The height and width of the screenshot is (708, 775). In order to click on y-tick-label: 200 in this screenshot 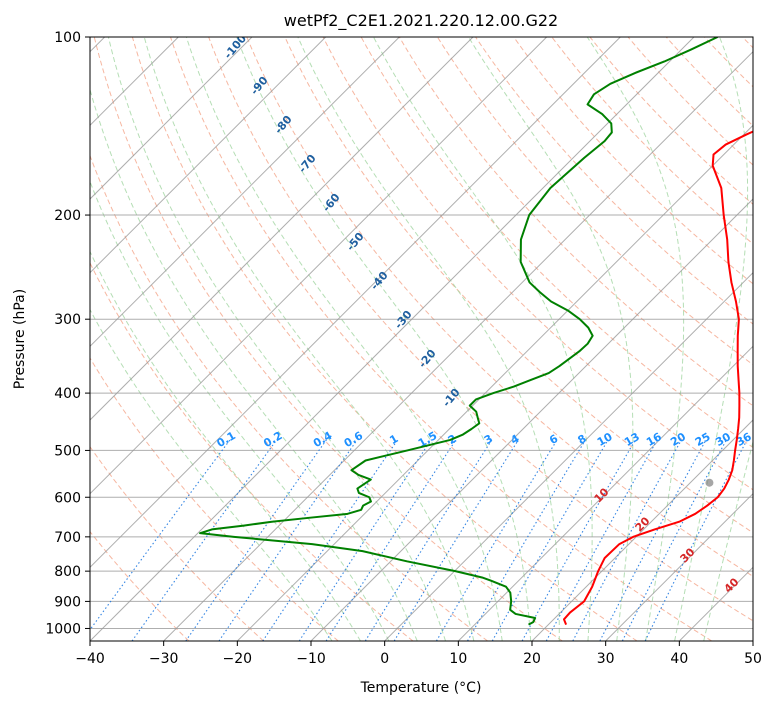, I will do `click(67, 216)`.